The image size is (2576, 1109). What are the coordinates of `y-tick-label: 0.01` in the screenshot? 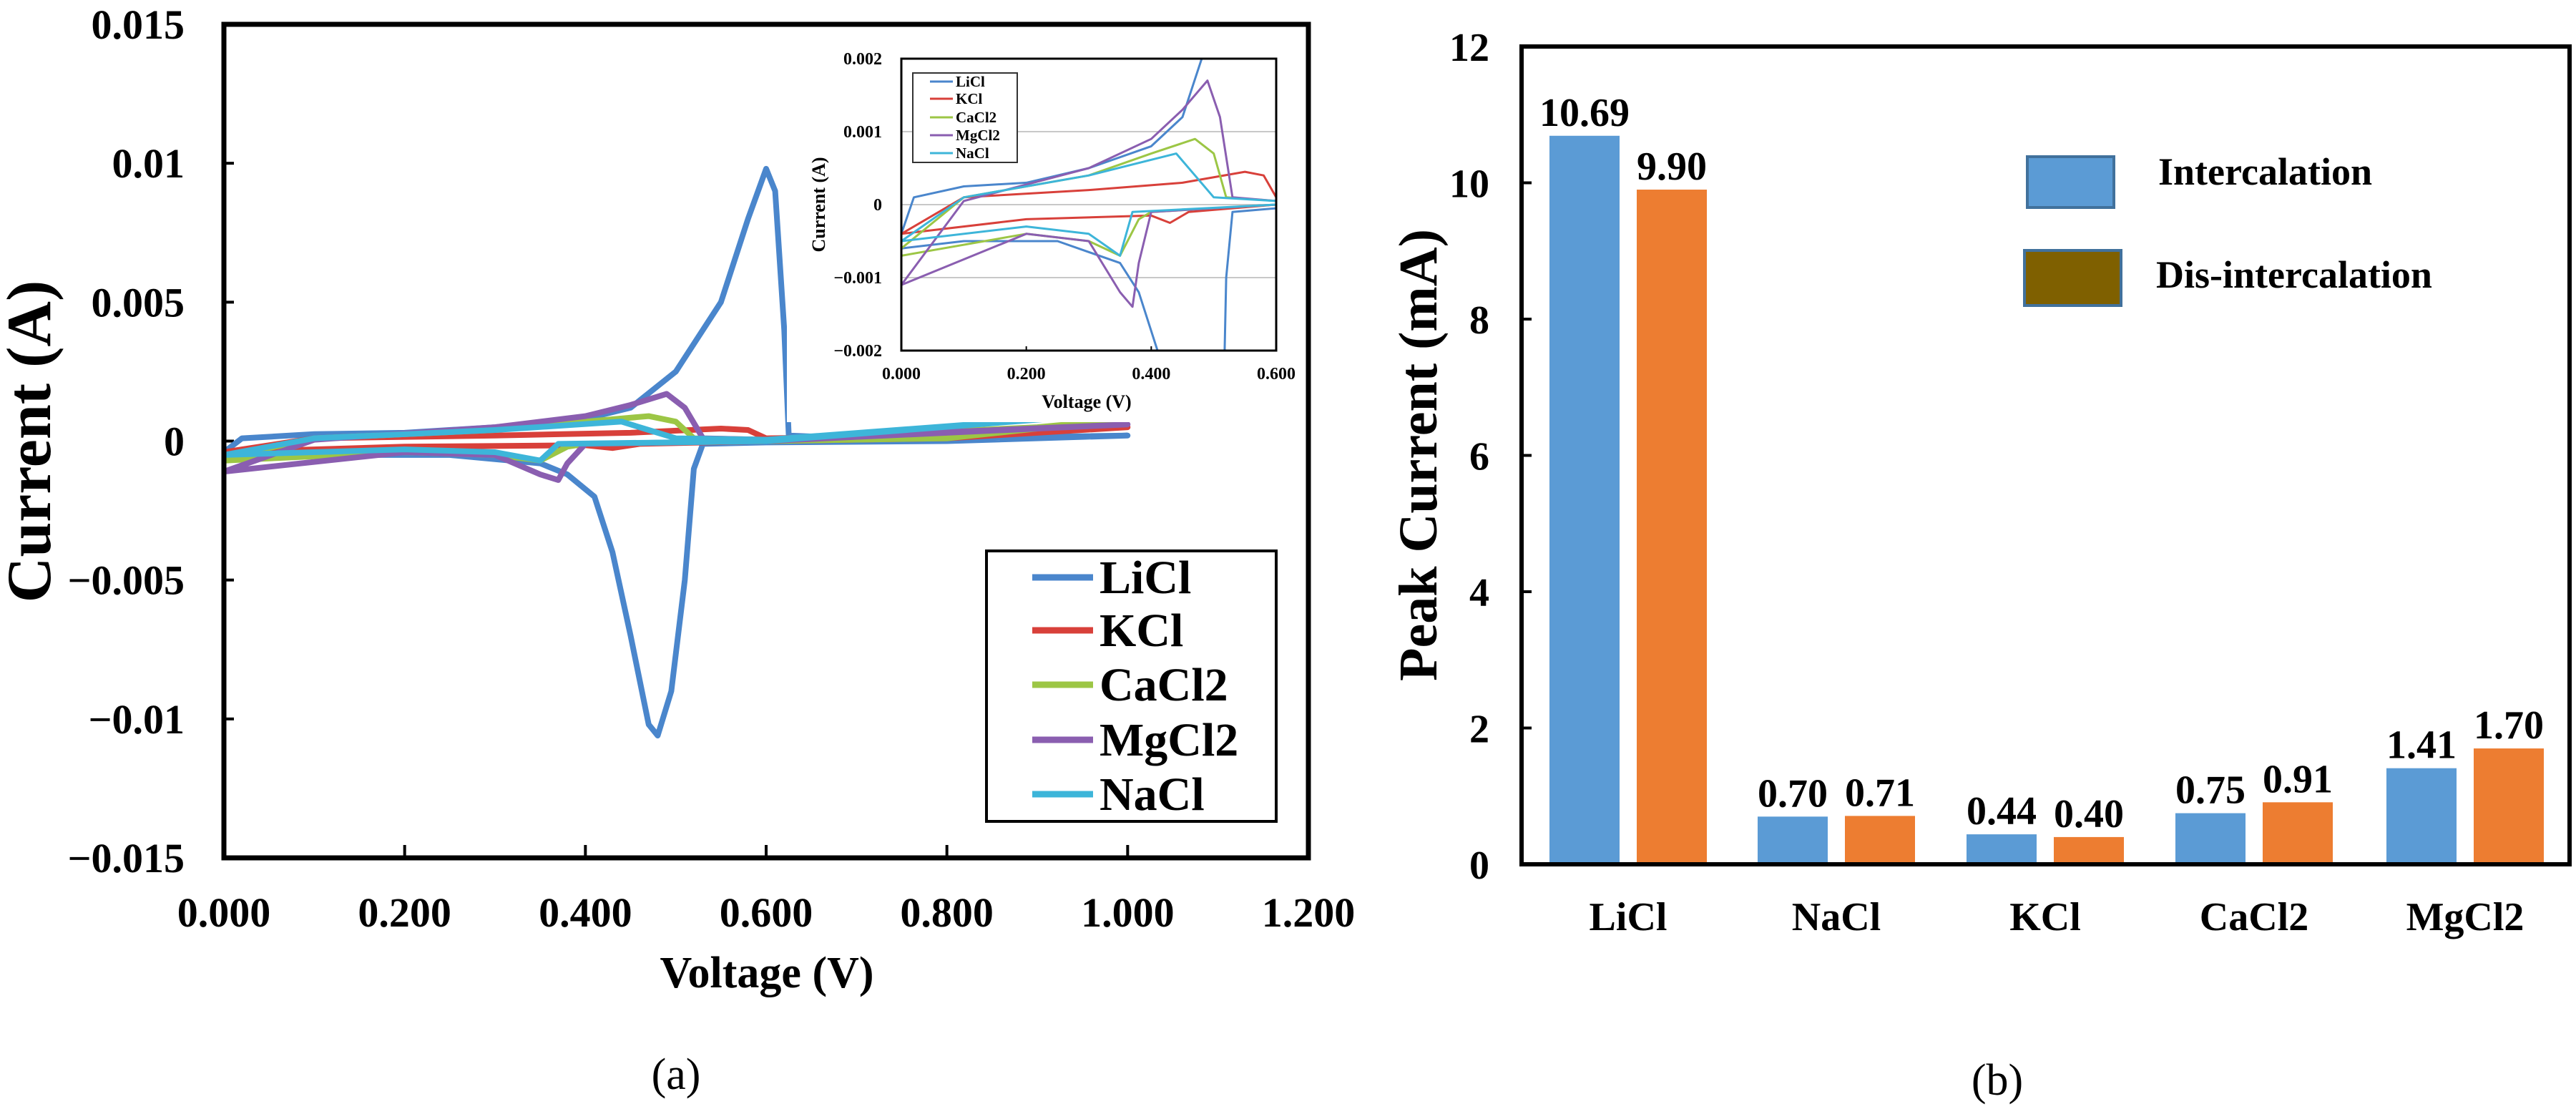 It's located at (148, 163).